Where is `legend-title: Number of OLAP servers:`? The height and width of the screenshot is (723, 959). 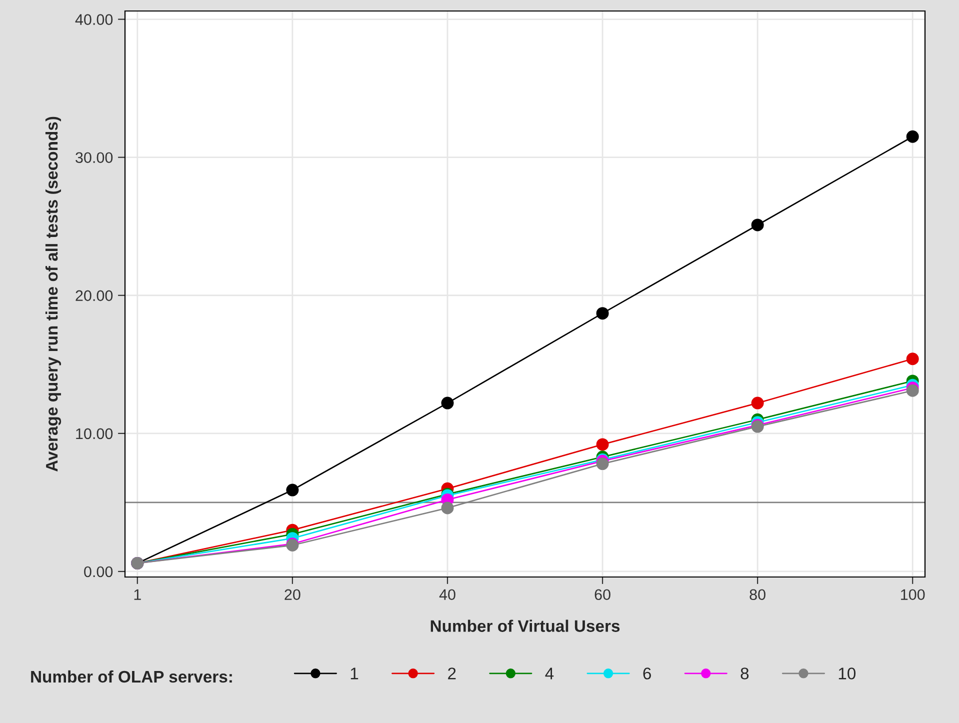 legend-title: Number of OLAP servers: is located at coordinates (131, 676).